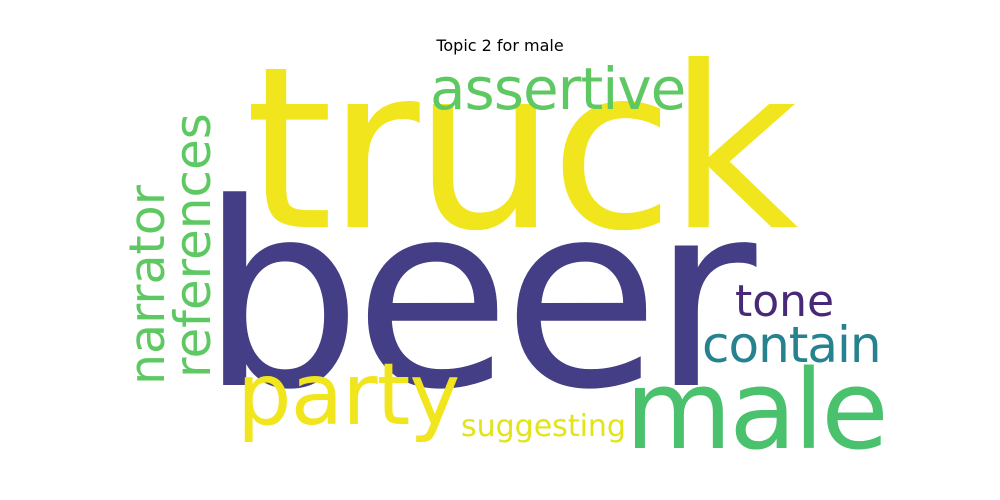 This screenshot has height=500, width=1000. I want to click on word-party: party, so click(348, 395).